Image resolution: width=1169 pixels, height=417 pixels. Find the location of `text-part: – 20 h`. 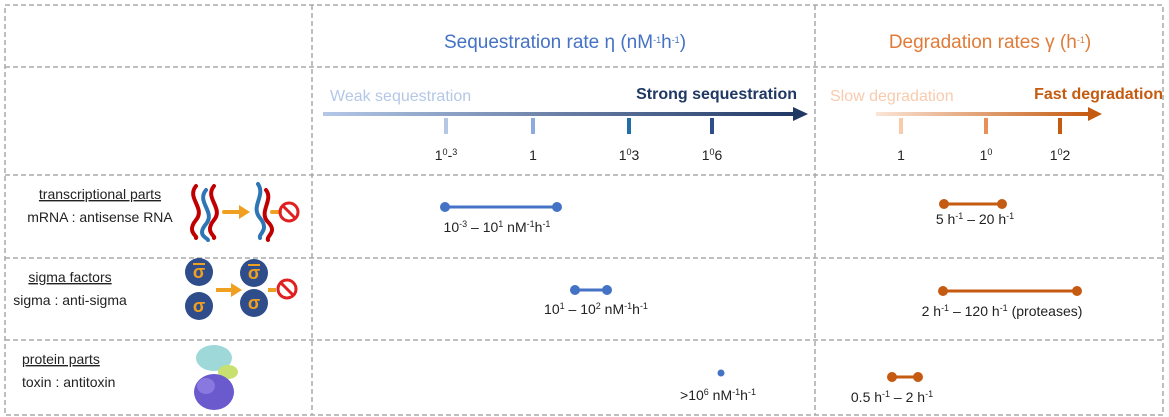

text-part: – 20 h is located at coordinates (984, 219).